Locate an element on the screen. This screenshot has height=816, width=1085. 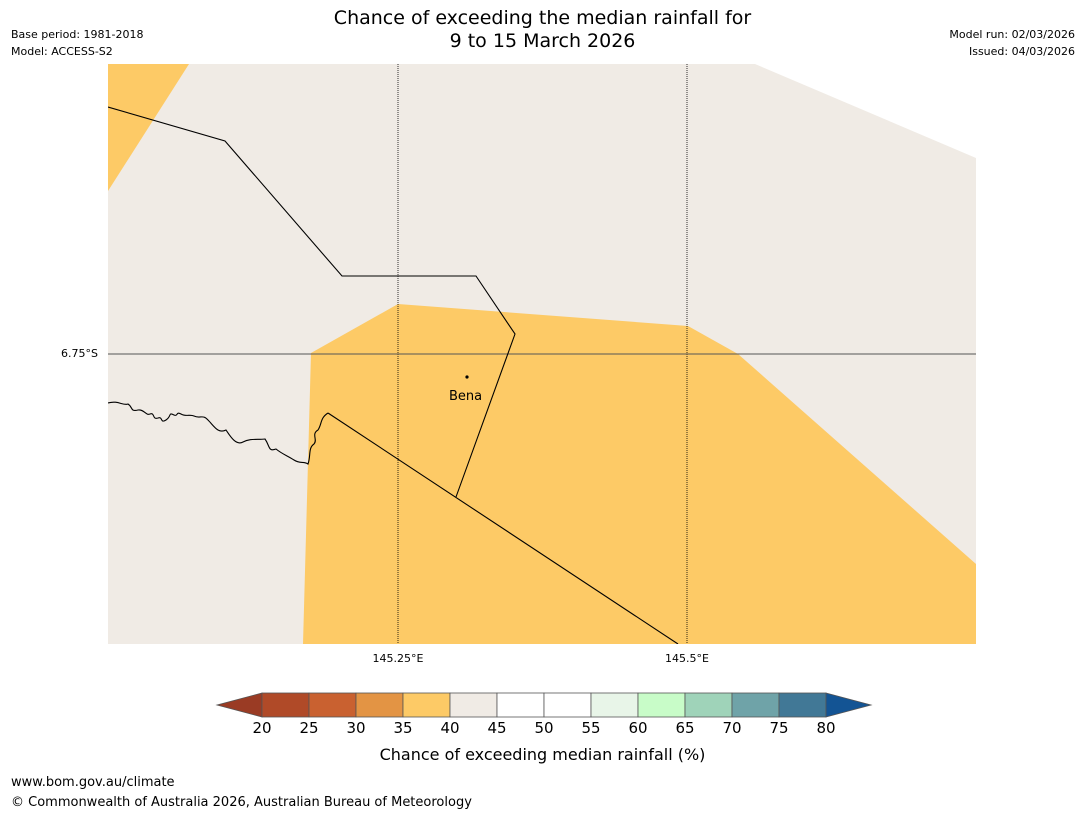
white-map-corner is located at coordinates (865, 111).